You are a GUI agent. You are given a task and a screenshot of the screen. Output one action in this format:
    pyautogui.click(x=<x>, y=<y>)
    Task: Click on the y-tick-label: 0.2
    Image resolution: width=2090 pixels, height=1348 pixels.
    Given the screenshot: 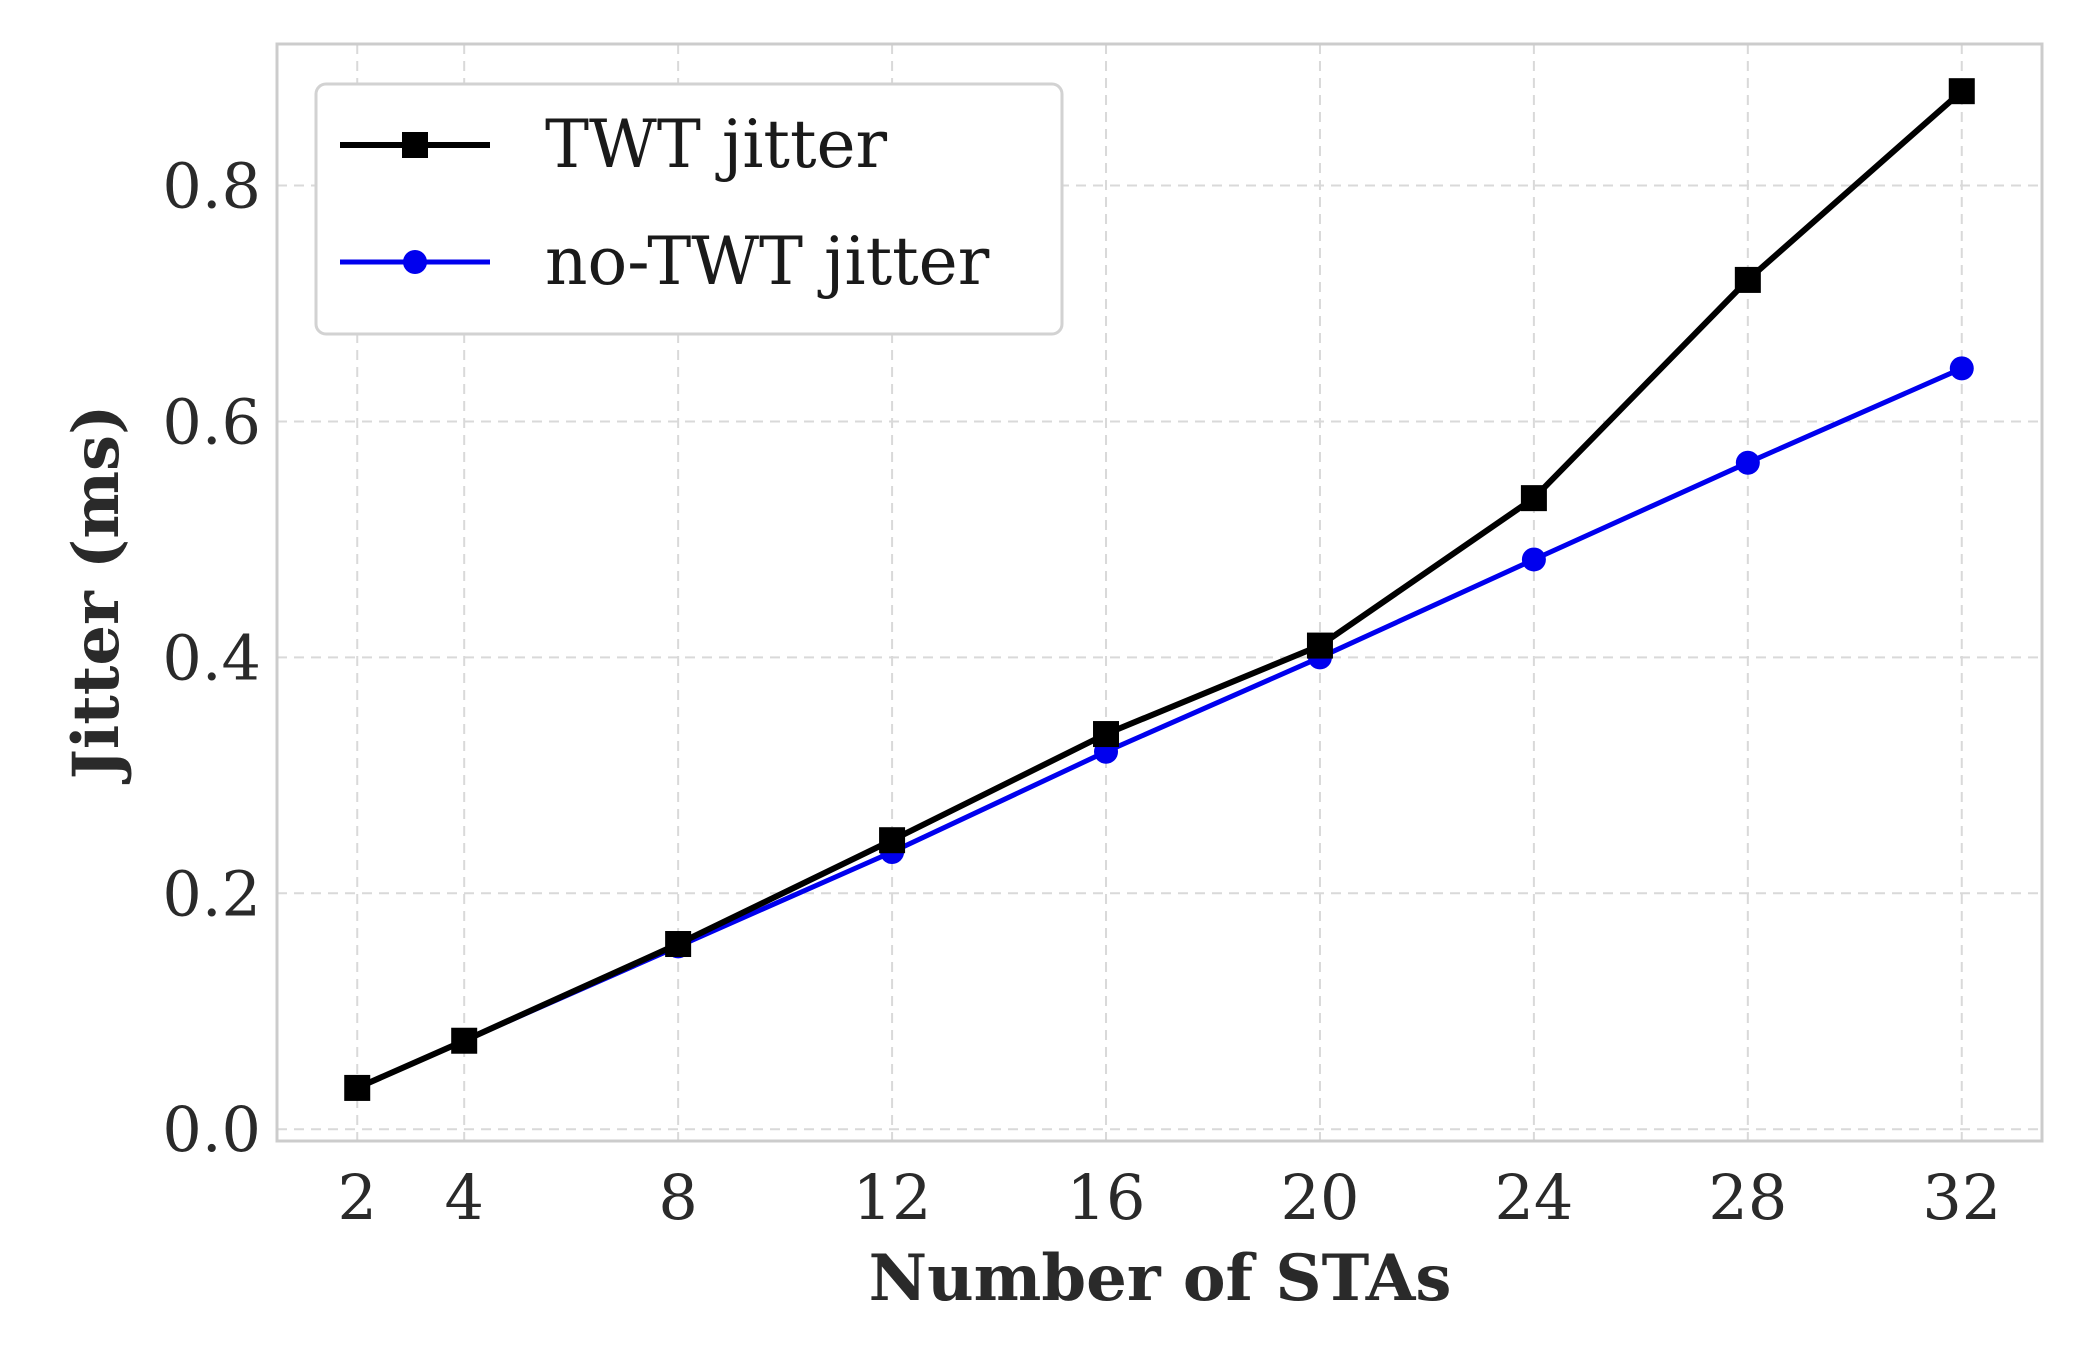 What is the action you would take?
    pyautogui.click(x=211, y=893)
    